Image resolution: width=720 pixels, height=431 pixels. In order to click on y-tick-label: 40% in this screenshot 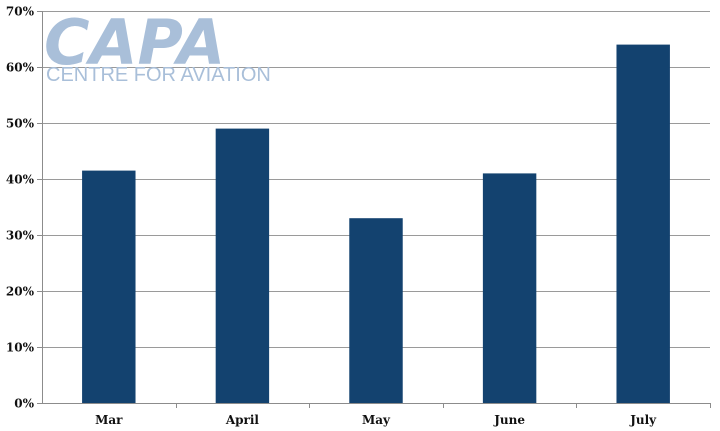, I will do `click(20, 180)`.